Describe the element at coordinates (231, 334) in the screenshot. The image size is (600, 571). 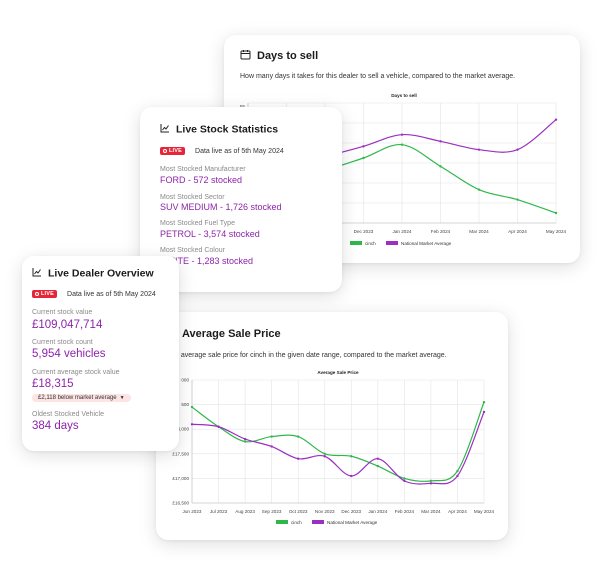
I see `average-sale-price-title: Average Sale Price` at that location.